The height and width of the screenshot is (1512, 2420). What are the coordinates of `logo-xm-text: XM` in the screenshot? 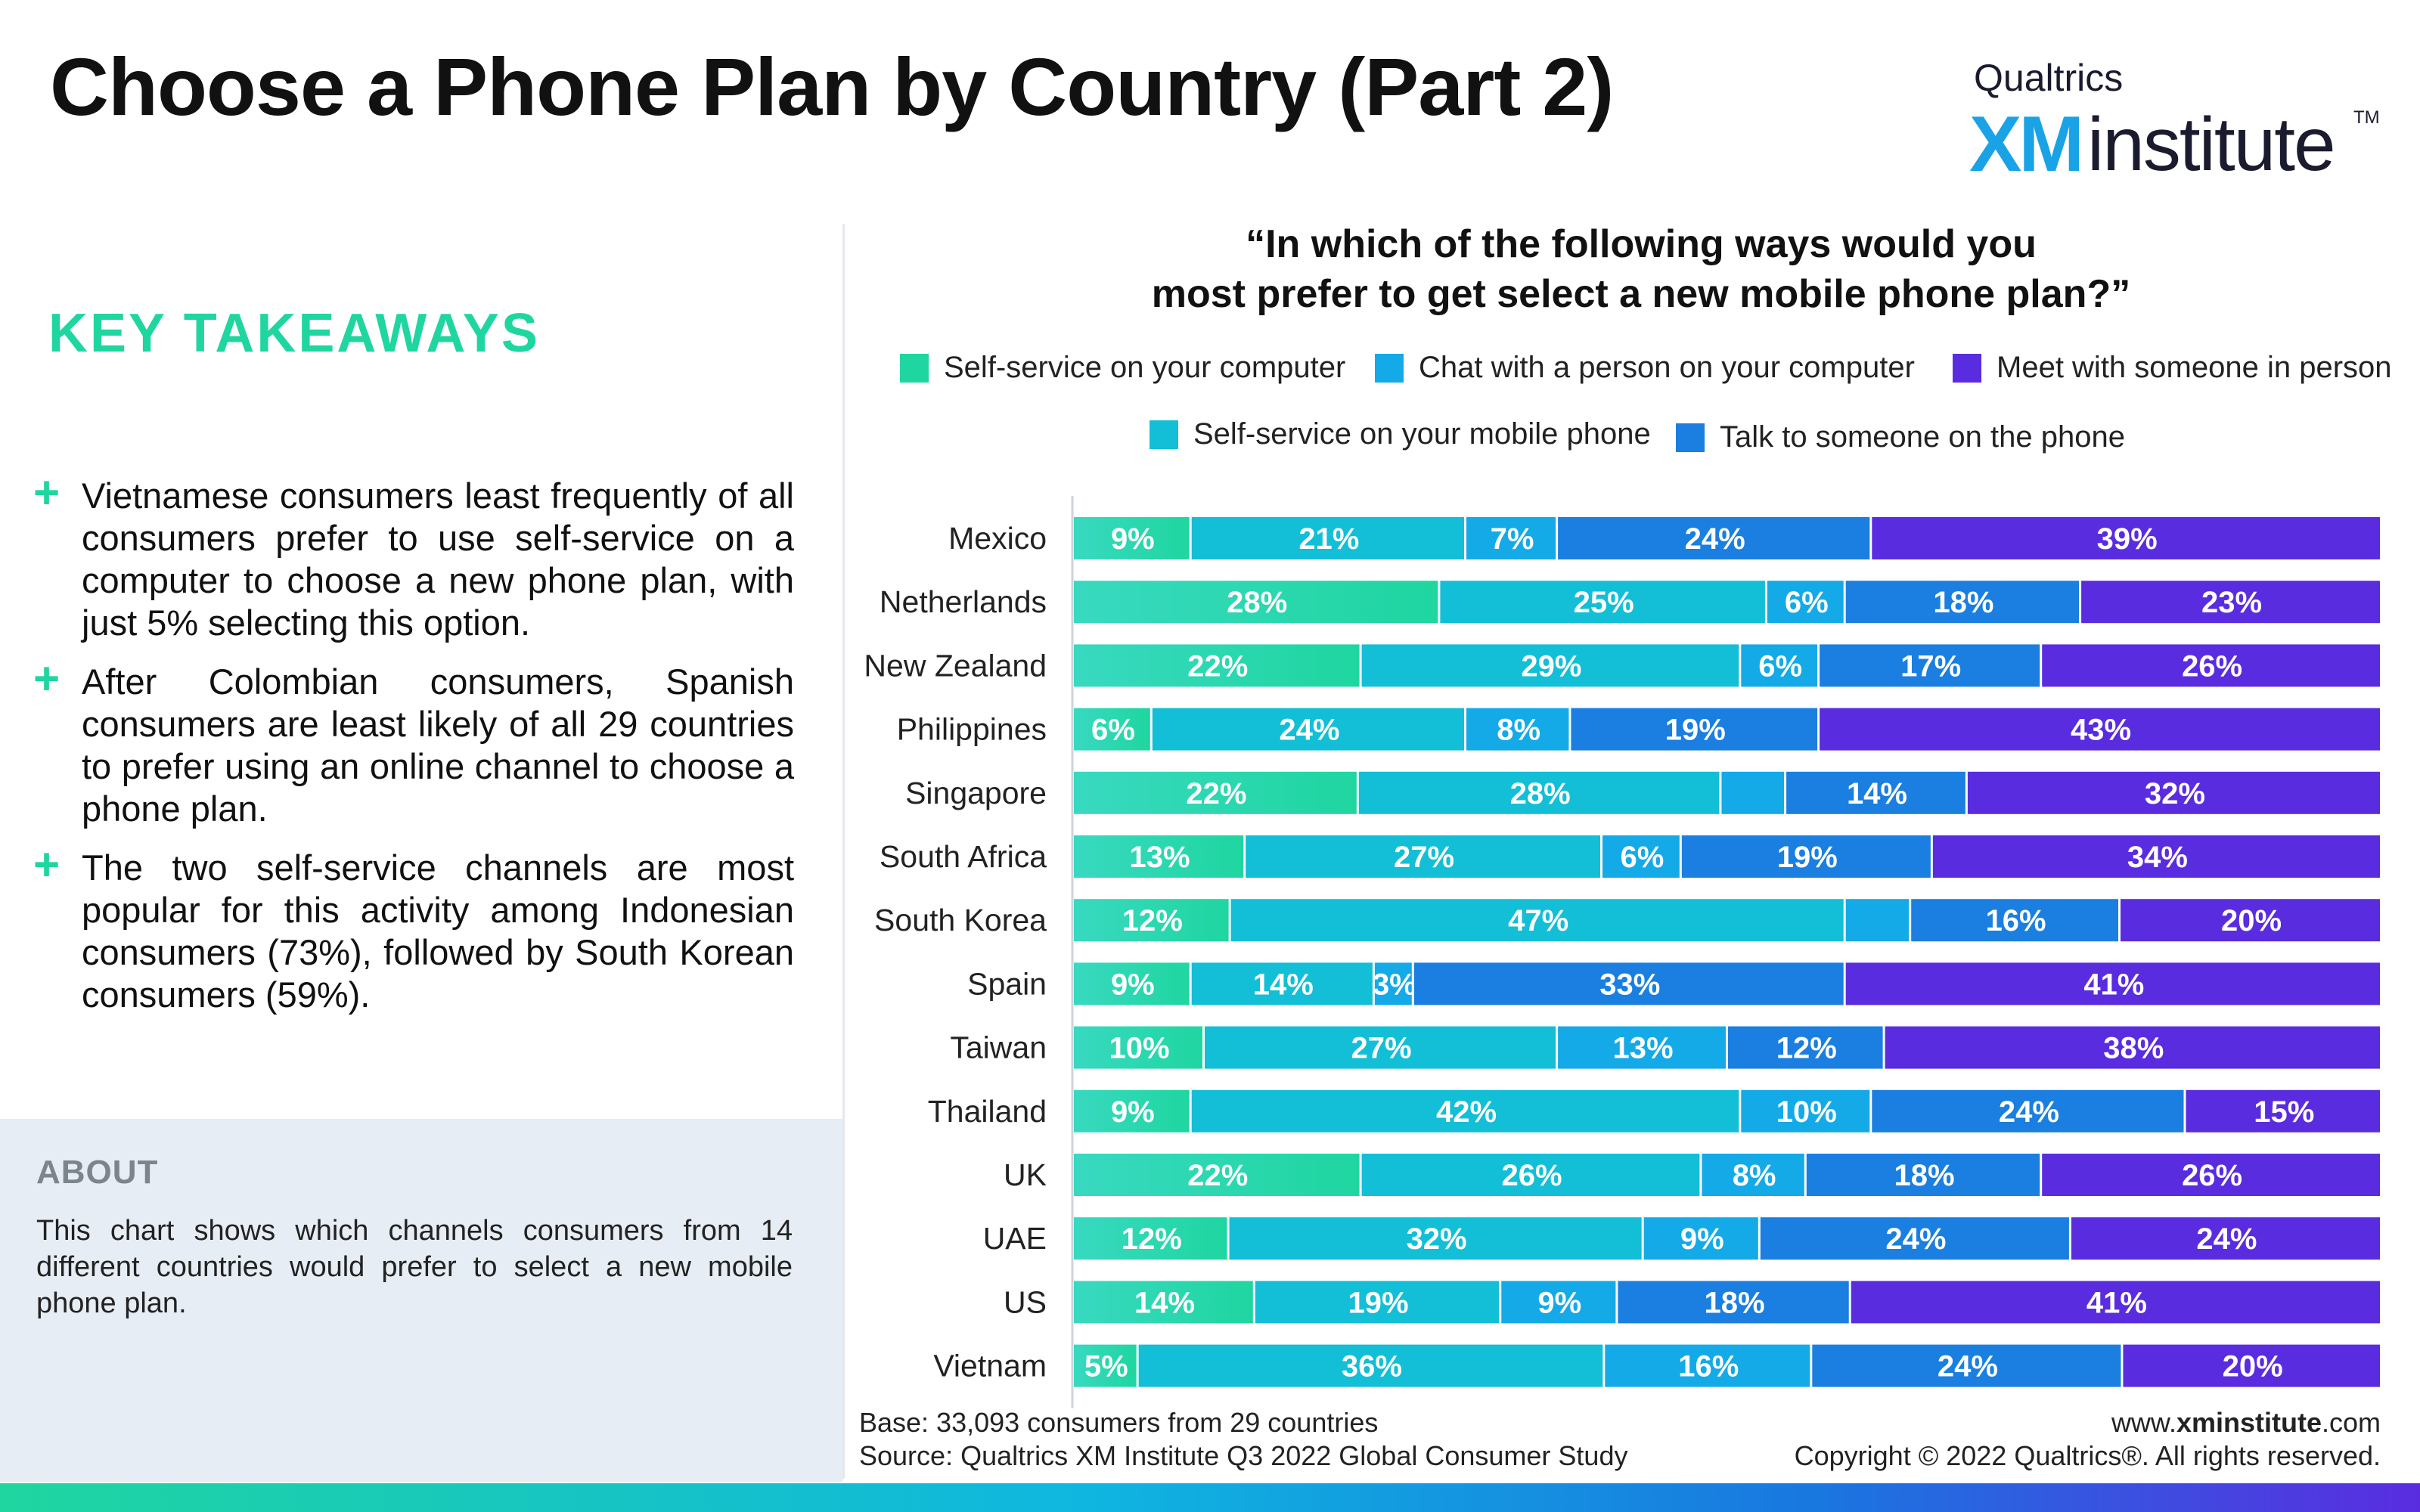 It's located at (2026, 144).